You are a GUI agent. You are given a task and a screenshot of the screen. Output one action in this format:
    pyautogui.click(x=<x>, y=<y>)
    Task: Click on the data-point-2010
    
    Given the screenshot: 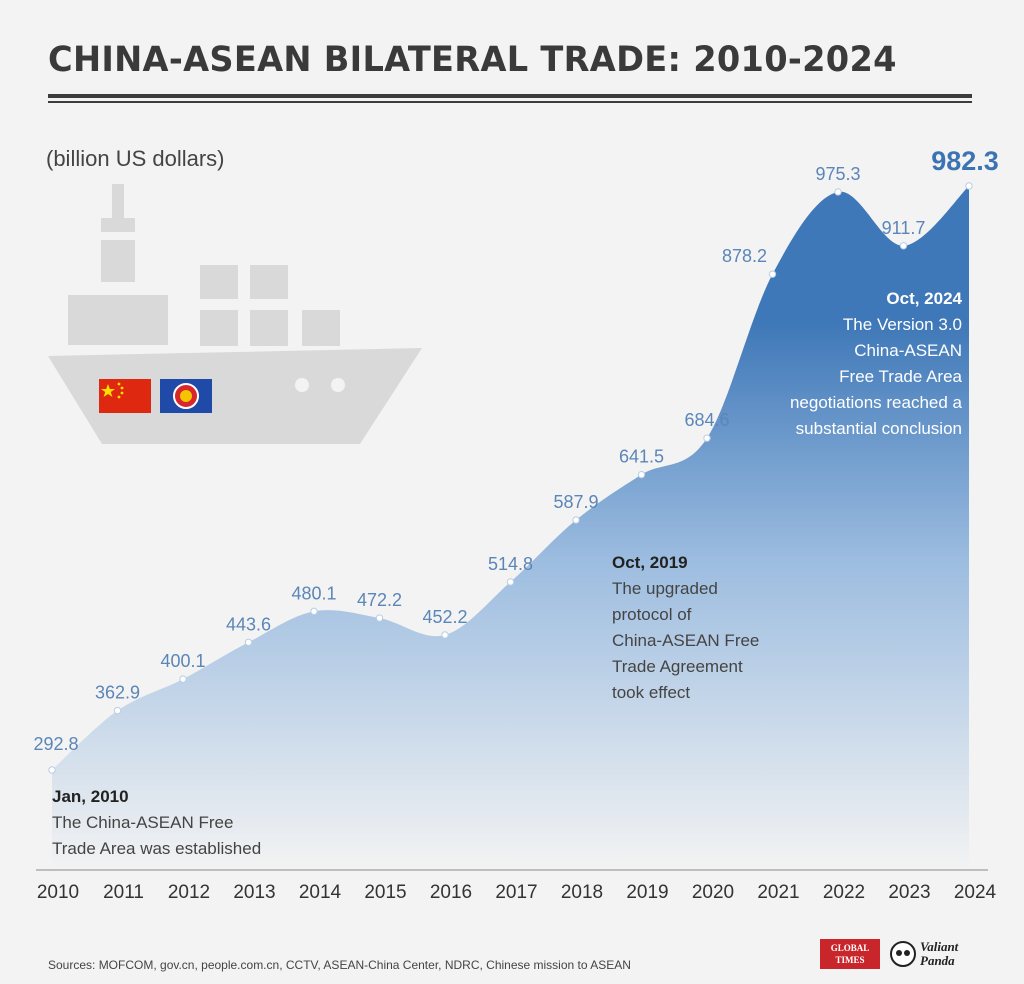 What is the action you would take?
    pyautogui.click(x=52, y=770)
    